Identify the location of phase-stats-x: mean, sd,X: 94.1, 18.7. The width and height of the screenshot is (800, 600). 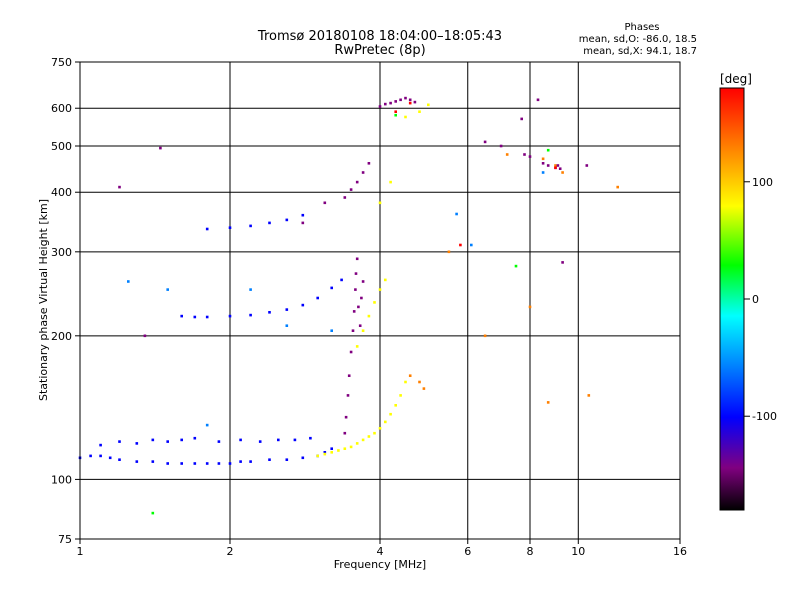
(640, 51).